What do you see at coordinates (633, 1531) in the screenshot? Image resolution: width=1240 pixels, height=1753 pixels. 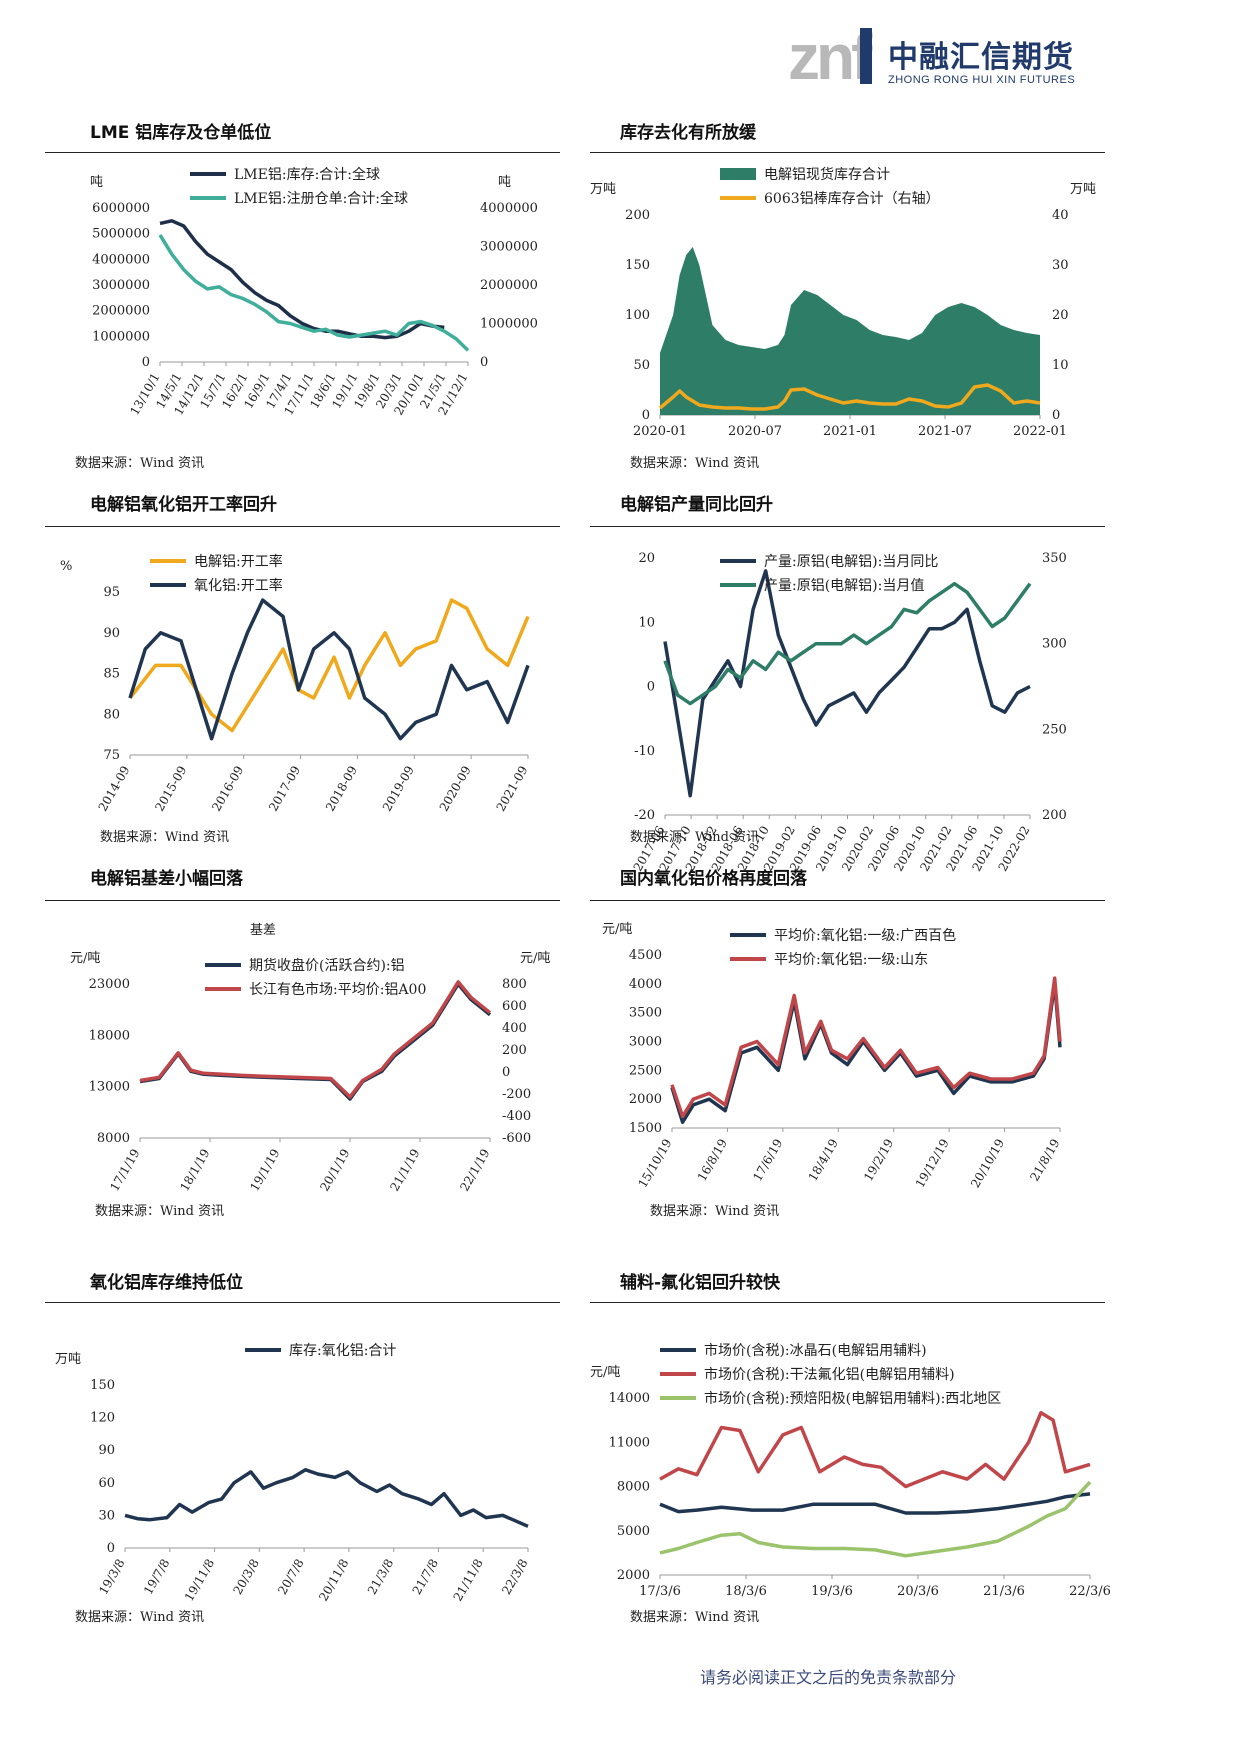 I see `y-tick-label-left: 5000` at bounding box center [633, 1531].